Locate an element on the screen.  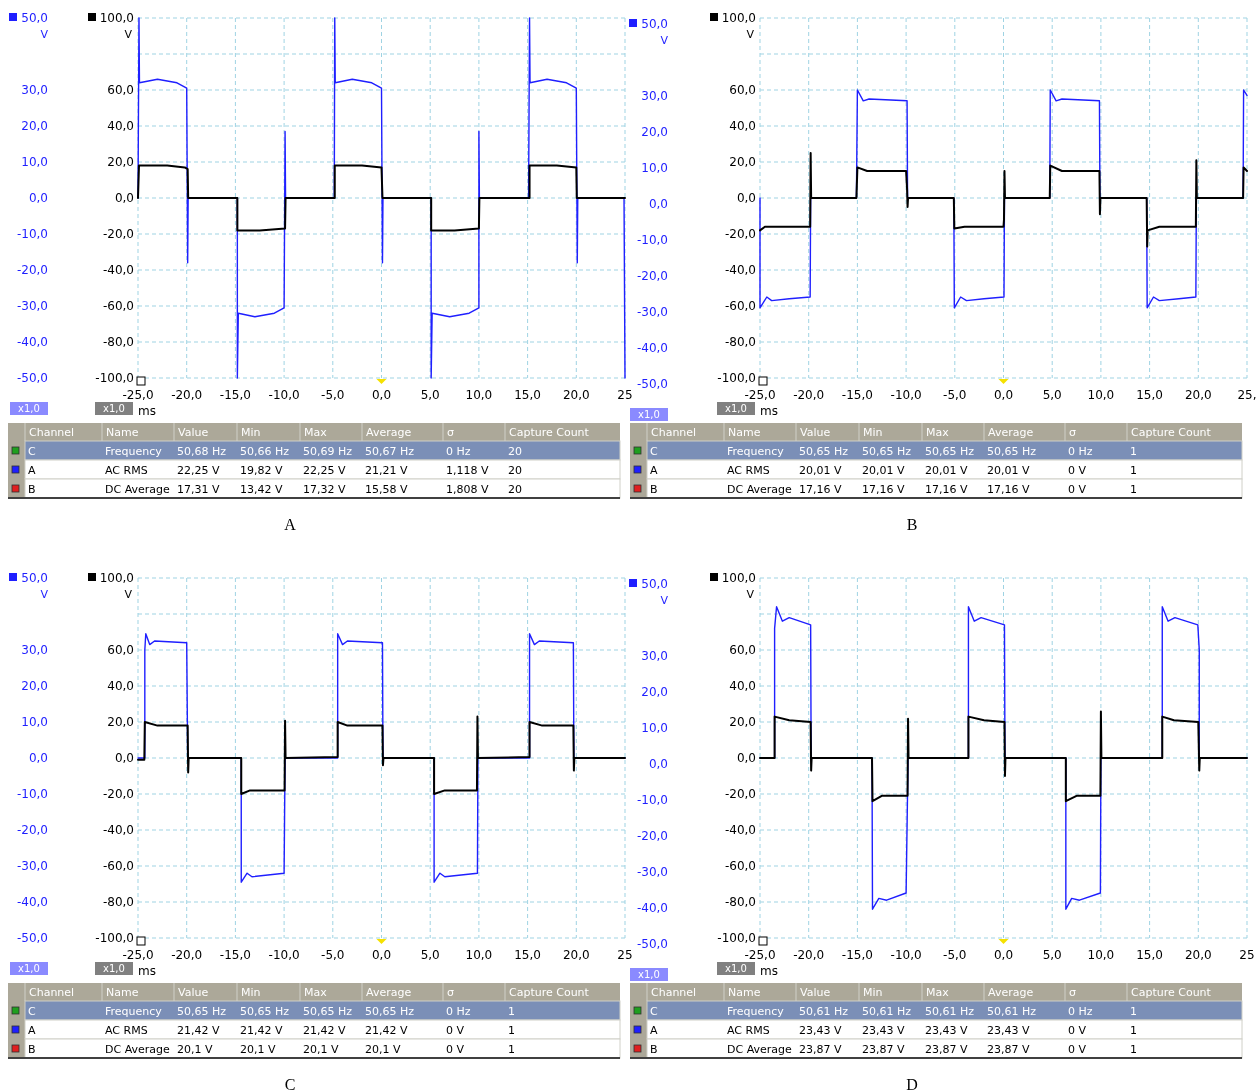
y-tick-label: -40,0 is located at coordinates (740, 830).